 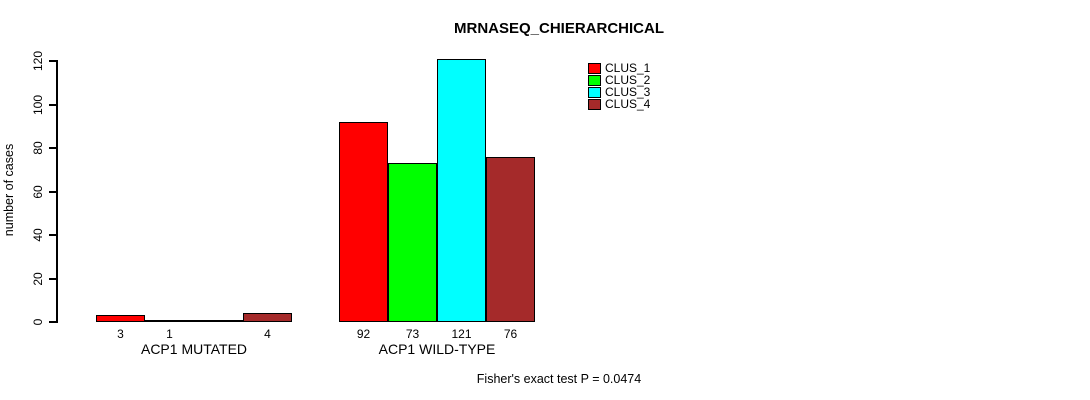 I want to click on legend-label: CLUS_1, so click(x=628, y=68).